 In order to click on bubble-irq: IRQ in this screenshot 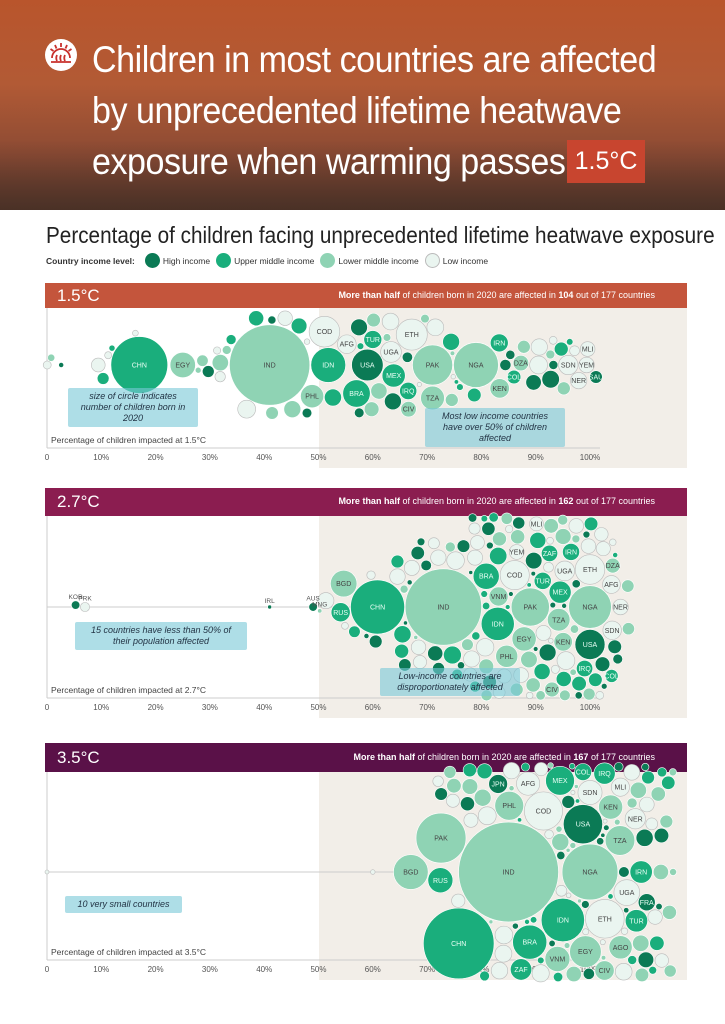, I will do `click(604, 773)`.